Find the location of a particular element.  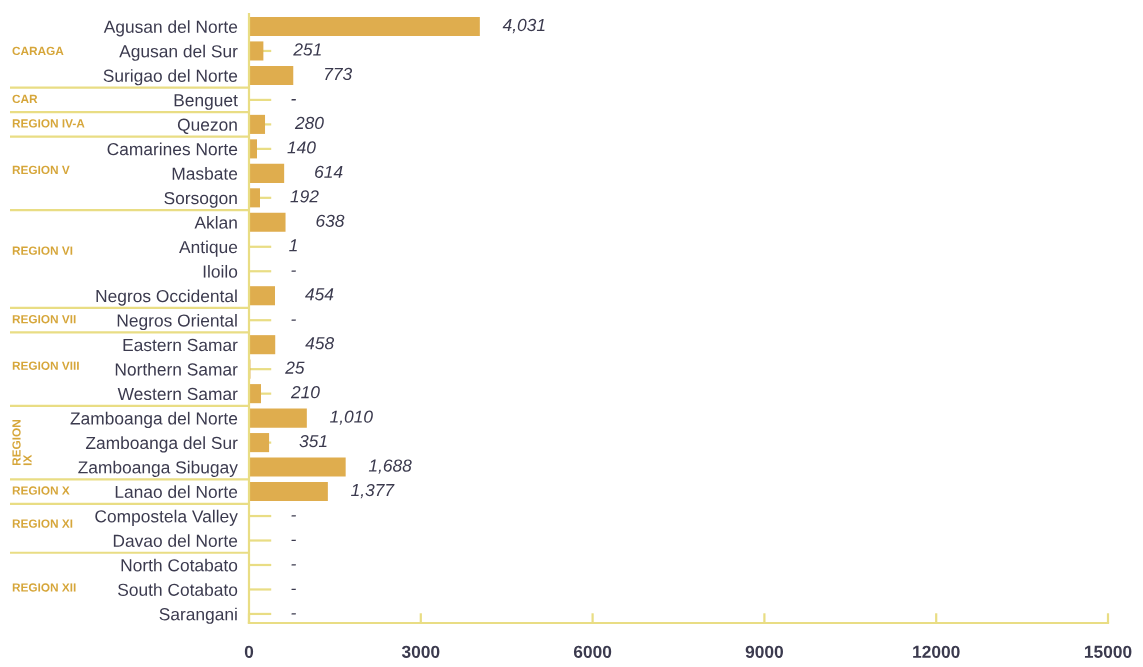

y-tick-label: Quezon is located at coordinates (207, 126).